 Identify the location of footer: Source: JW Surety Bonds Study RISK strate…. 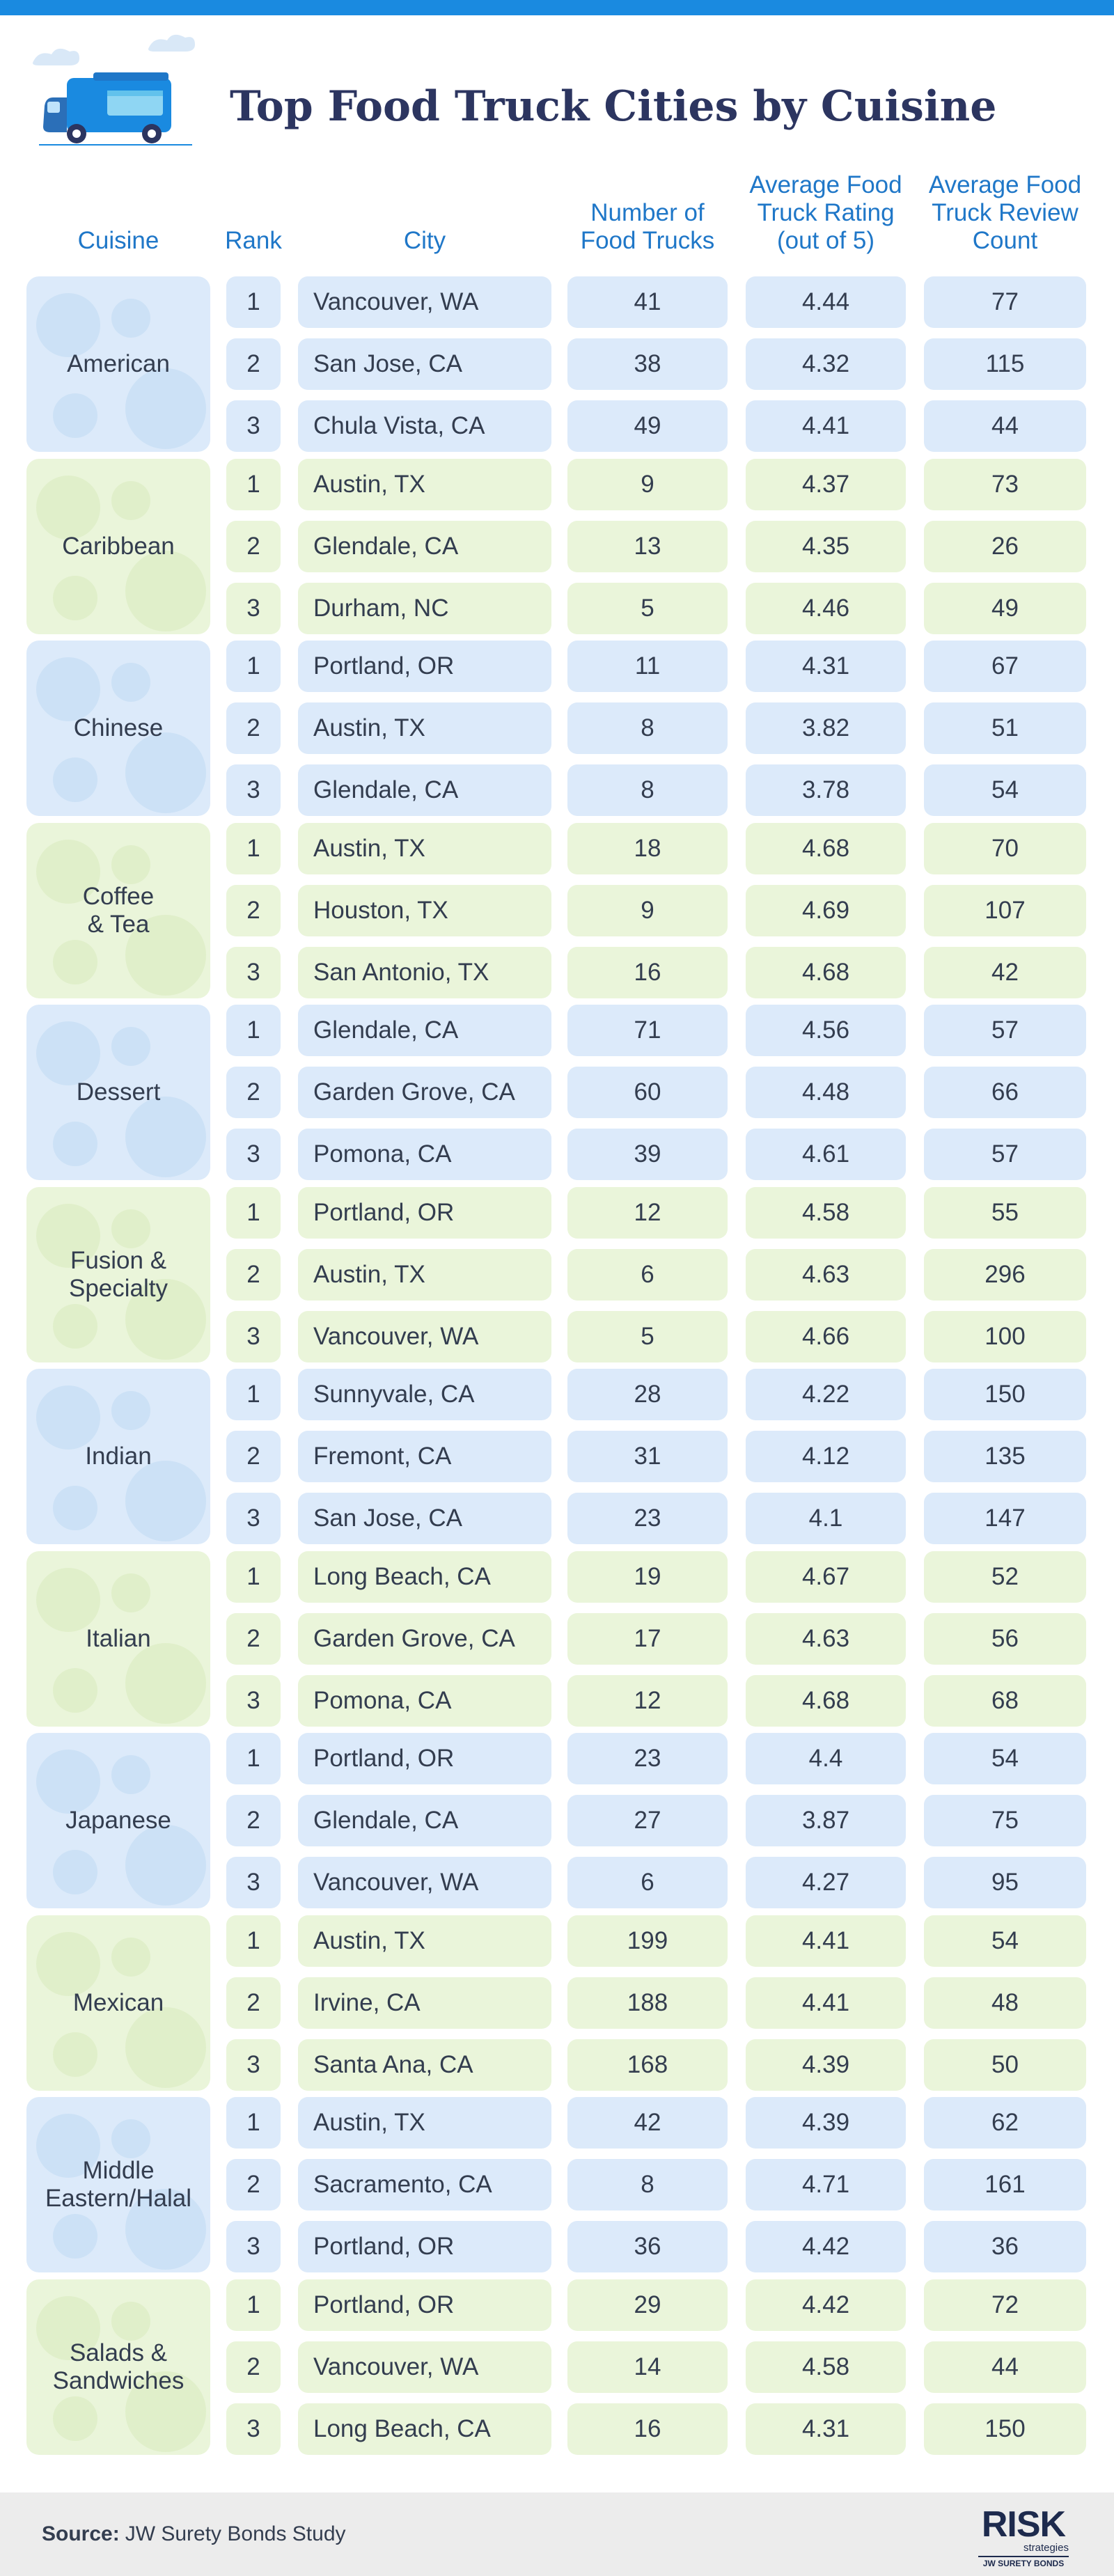
(557, 2534).